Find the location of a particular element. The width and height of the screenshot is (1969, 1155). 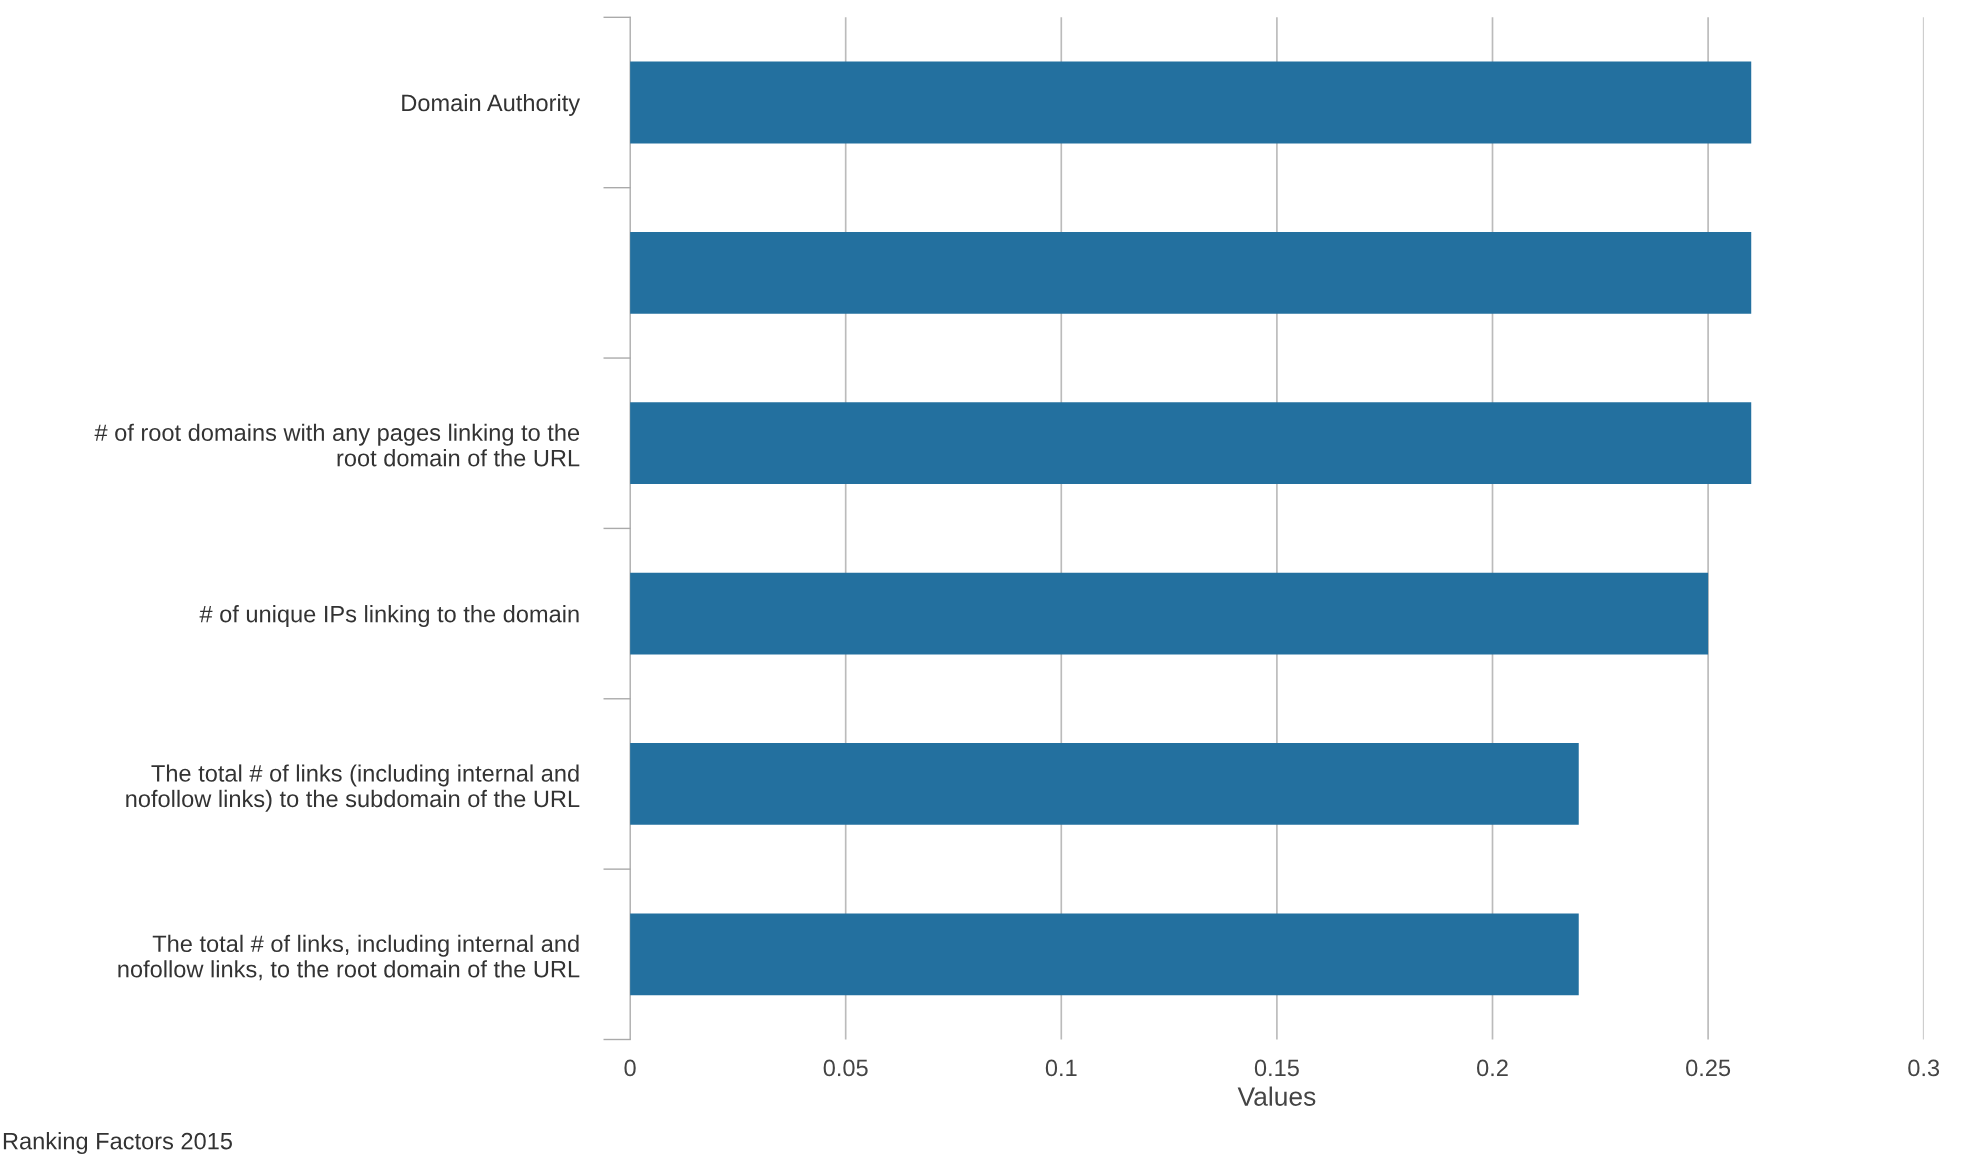

y-tick-label: The total # of links, including internal and nofollow links, to the root domain of the URL is located at coordinates (349, 957).